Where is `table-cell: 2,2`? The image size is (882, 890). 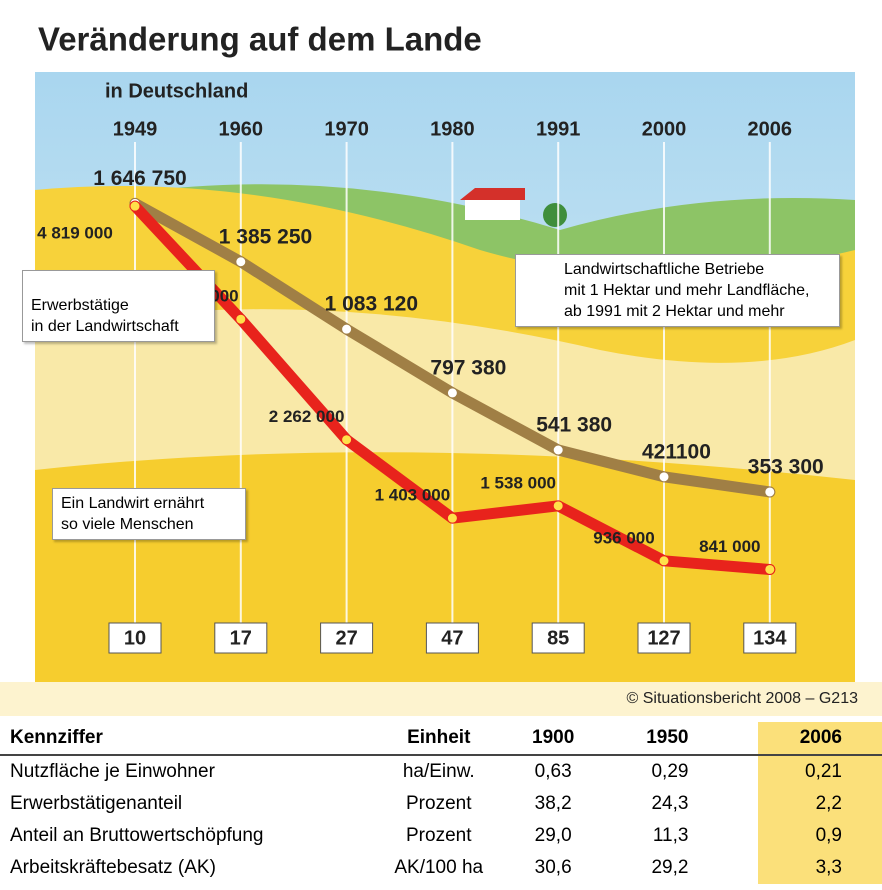
table-cell: 2,2 is located at coordinates (820, 804).